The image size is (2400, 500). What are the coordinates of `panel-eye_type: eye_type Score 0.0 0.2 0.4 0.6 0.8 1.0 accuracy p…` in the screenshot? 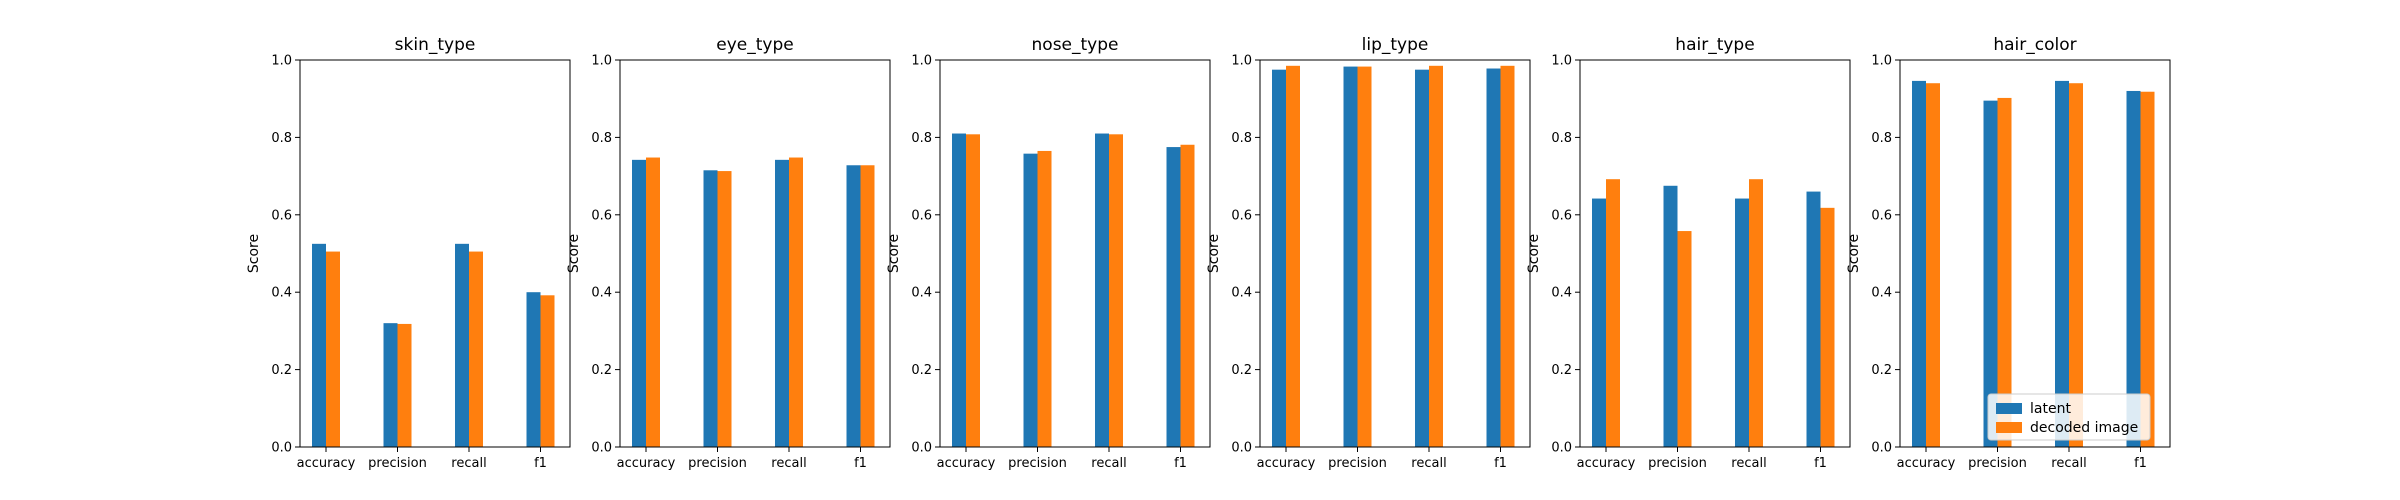 It's located at (728, 253).